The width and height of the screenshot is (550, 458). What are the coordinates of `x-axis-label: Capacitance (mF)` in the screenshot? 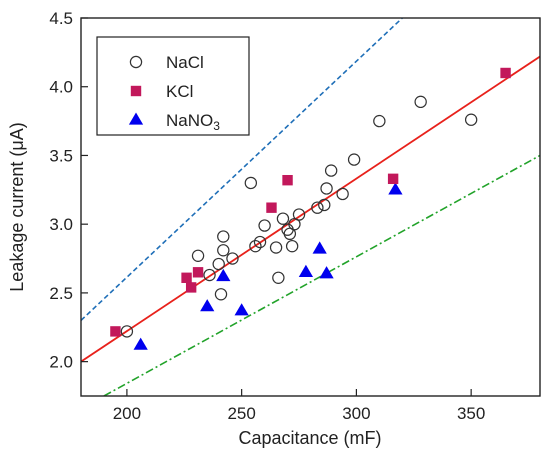 It's located at (309, 438).